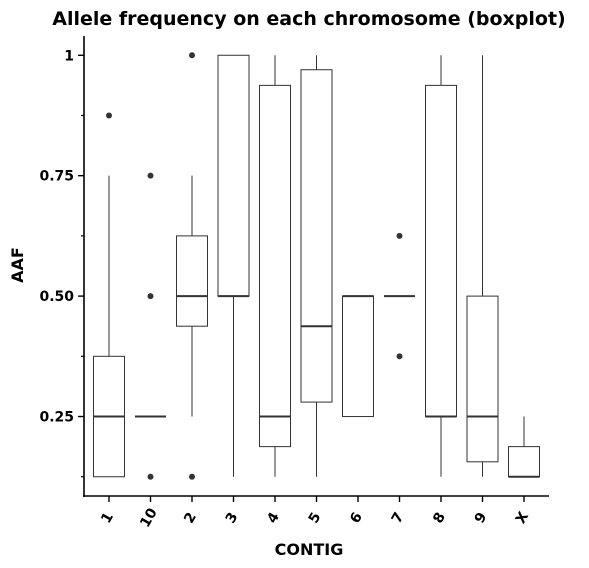 This screenshot has height=568, width=589. What do you see at coordinates (232, 518) in the screenshot?
I see `x-tick-label: 3` at bounding box center [232, 518].